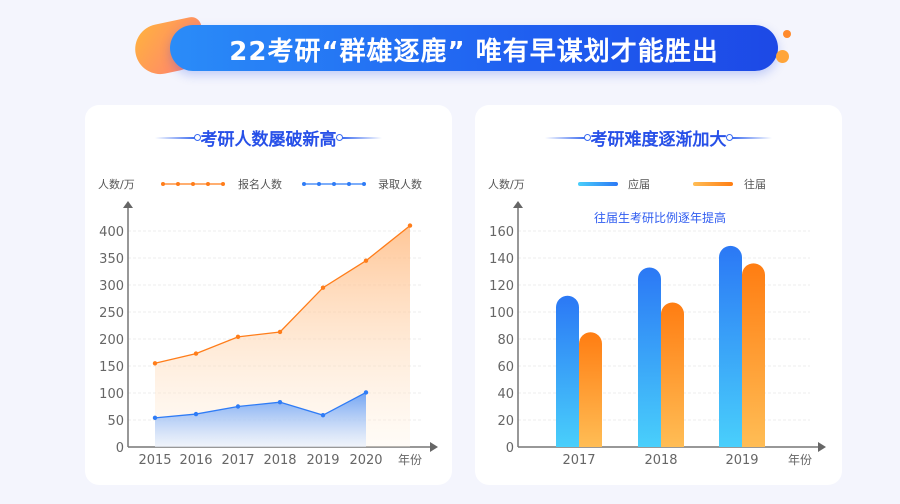  Describe the element at coordinates (115, 421) in the screenshot. I see `y-tick-label: 50` at that location.